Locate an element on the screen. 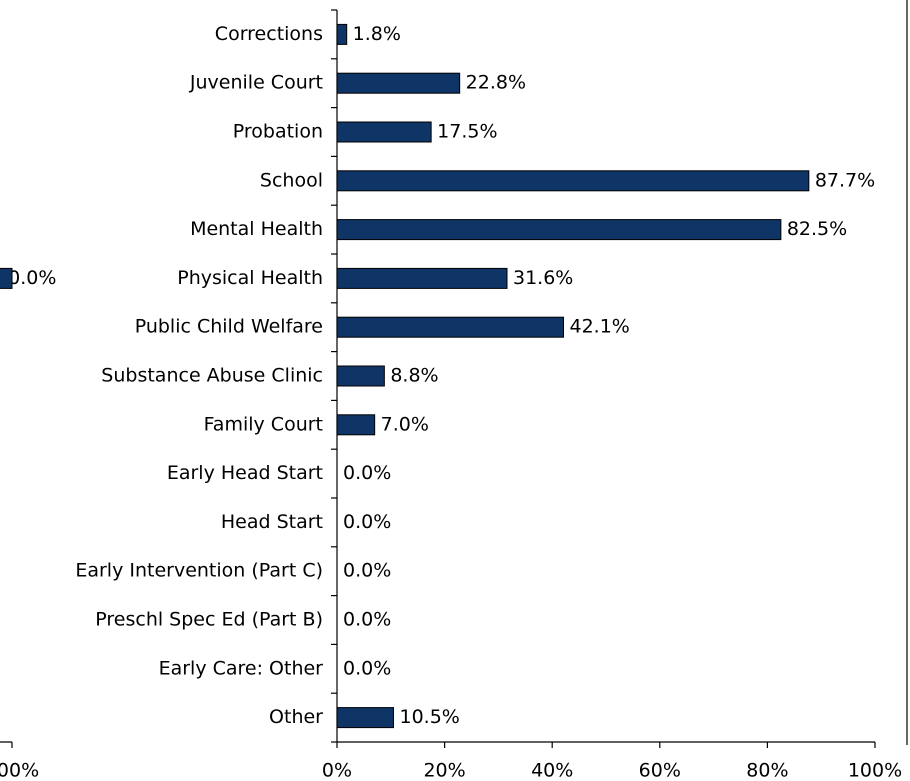  x-tick-label: 60% is located at coordinates (660, 770).